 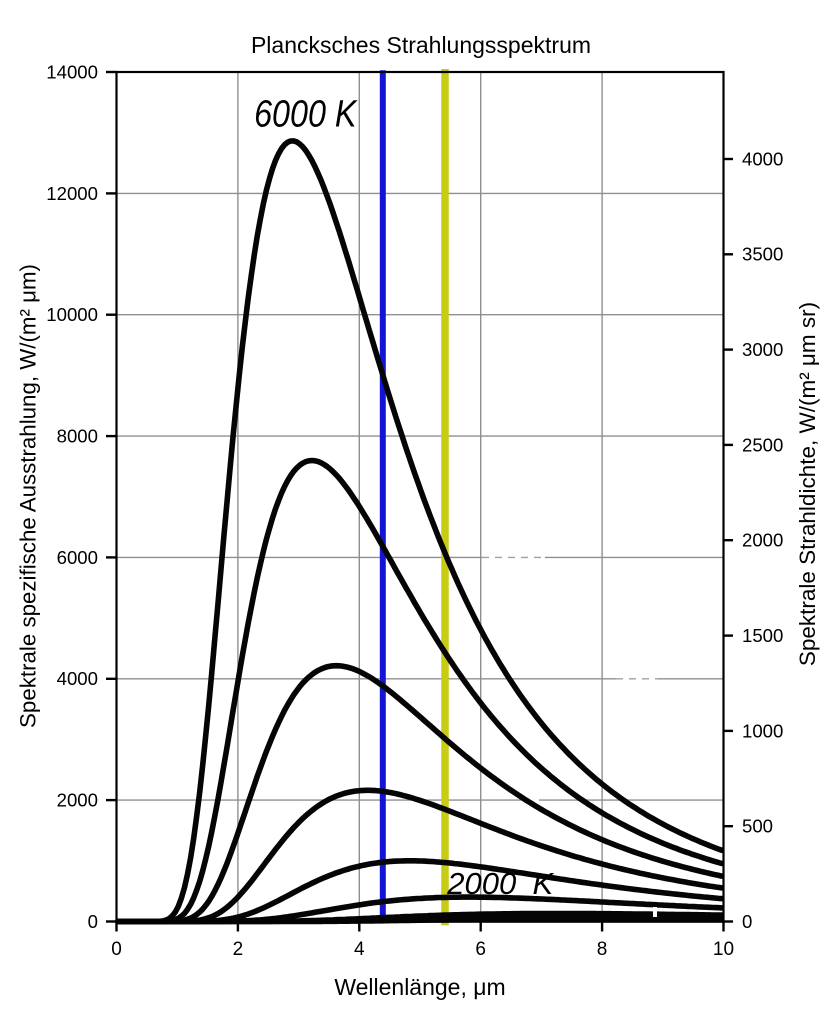 What do you see at coordinates (359, 949) in the screenshot?
I see `svg-text: 4` at bounding box center [359, 949].